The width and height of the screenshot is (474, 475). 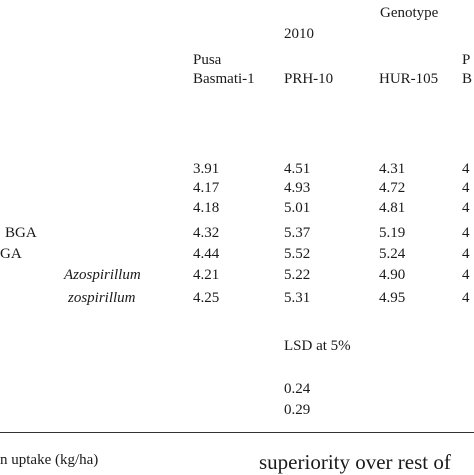 What do you see at coordinates (297, 410) in the screenshot?
I see `lsd-value: 0.29` at bounding box center [297, 410].